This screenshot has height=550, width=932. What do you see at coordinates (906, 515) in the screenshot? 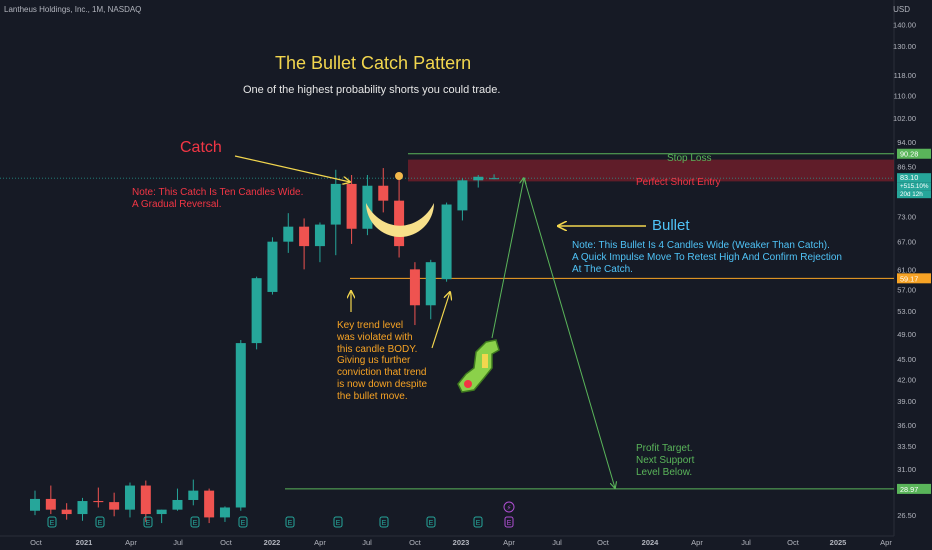
I see `price-tick-label: 26.50` at bounding box center [906, 515].